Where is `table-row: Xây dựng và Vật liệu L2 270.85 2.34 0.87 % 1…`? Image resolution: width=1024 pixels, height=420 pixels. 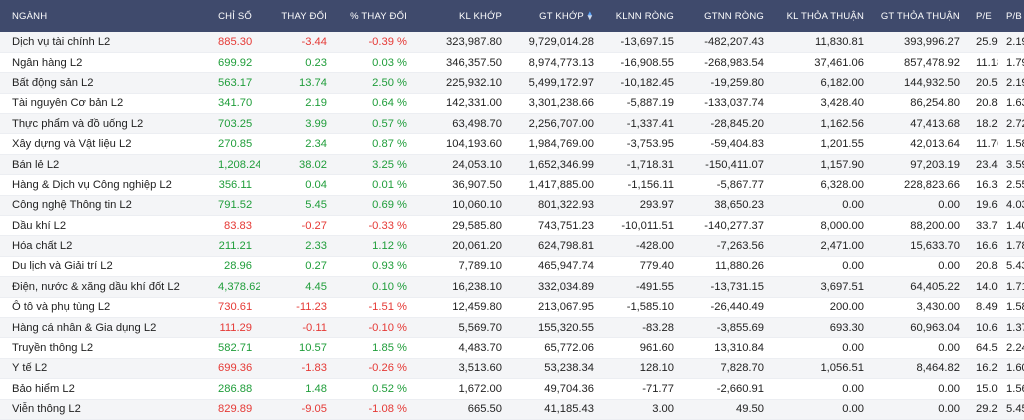 table-row: Xây dựng và Vật liệu L2 270.85 2.34 0.87 % 1… is located at coordinates (512, 144).